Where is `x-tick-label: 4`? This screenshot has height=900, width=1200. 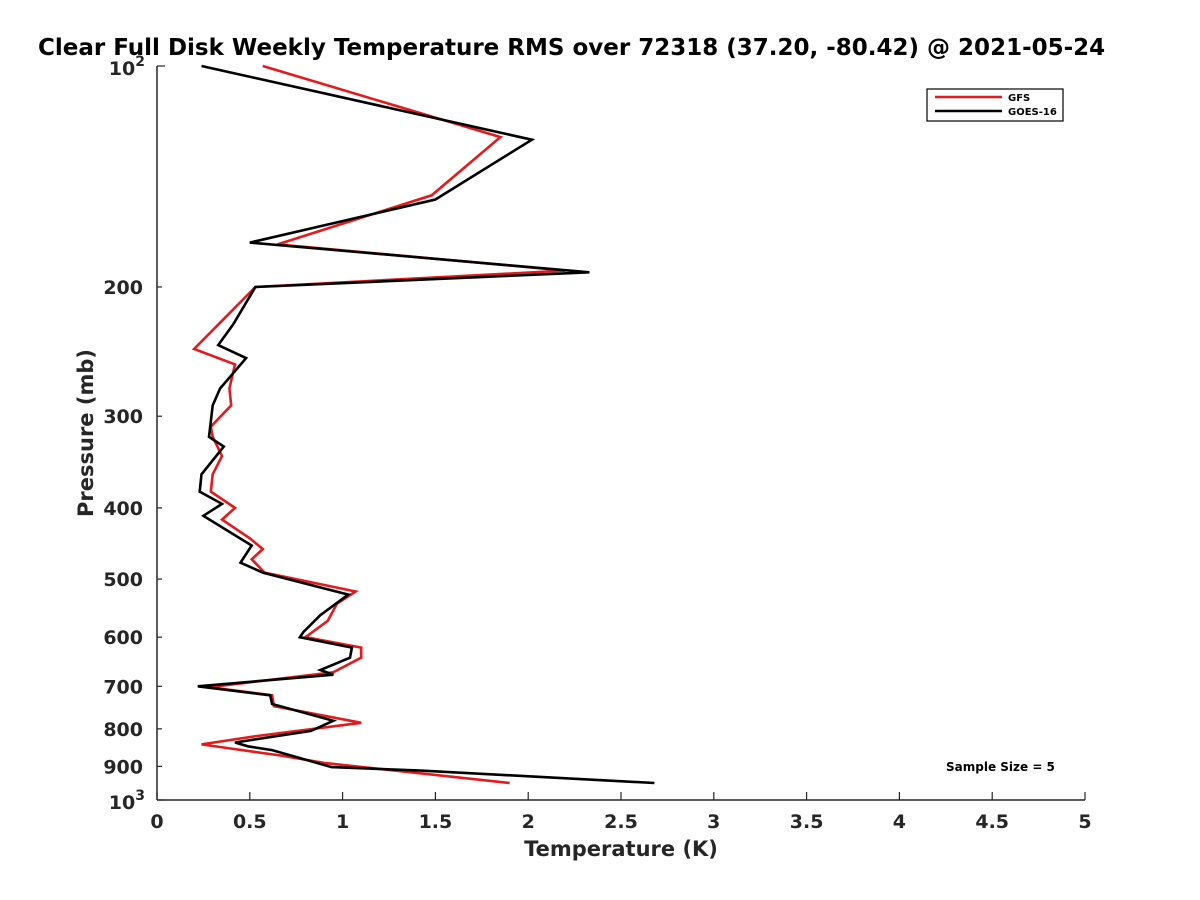 x-tick-label: 4 is located at coordinates (899, 822).